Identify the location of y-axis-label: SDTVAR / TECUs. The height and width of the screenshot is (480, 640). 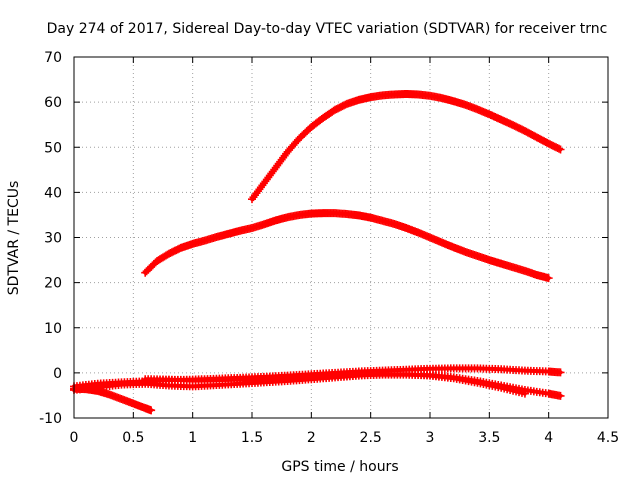
(14, 238).